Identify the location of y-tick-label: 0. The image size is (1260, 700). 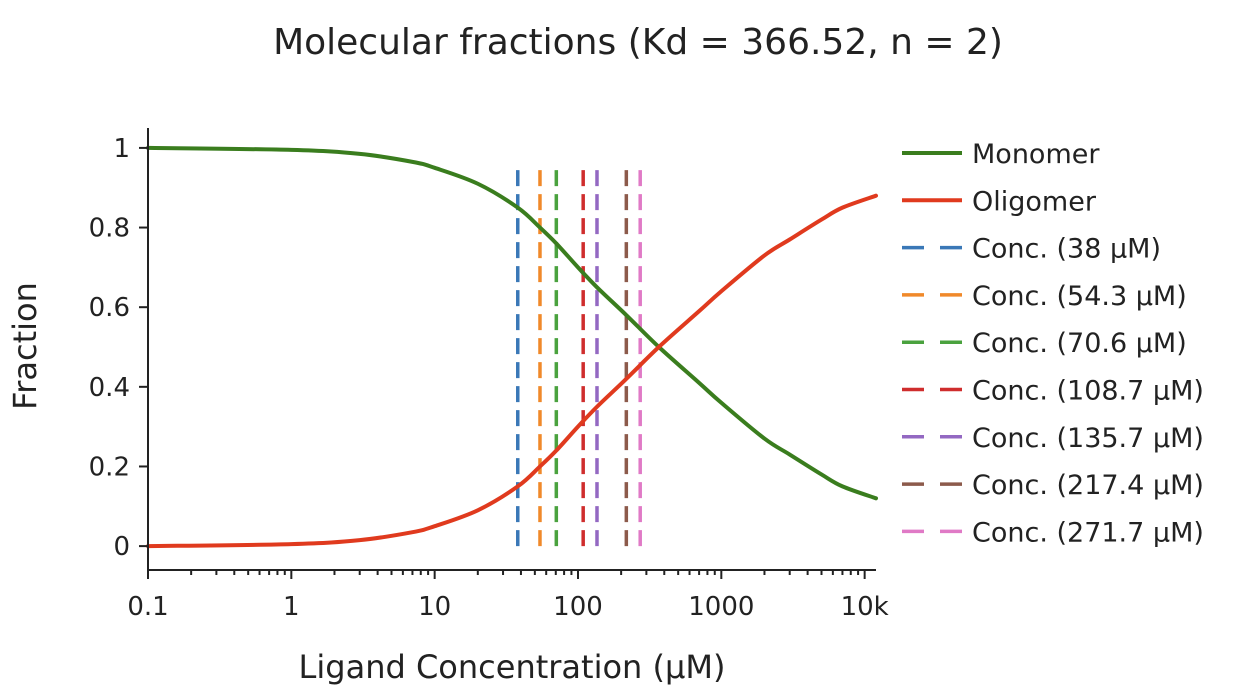
(121, 547).